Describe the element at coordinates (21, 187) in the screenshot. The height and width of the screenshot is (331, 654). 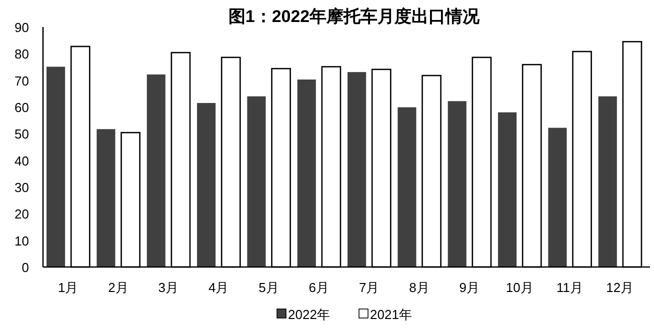
I see `y-tick-label: 30` at that location.